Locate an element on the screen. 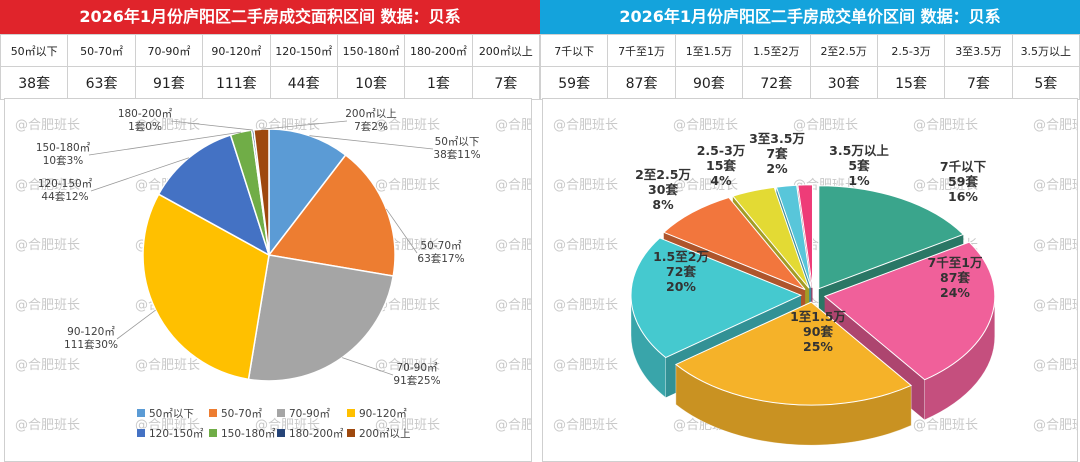 Image resolution: width=1080 pixels, height=462 pixels. slice-category-label: 200㎡以上 is located at coordinates (371, 114).